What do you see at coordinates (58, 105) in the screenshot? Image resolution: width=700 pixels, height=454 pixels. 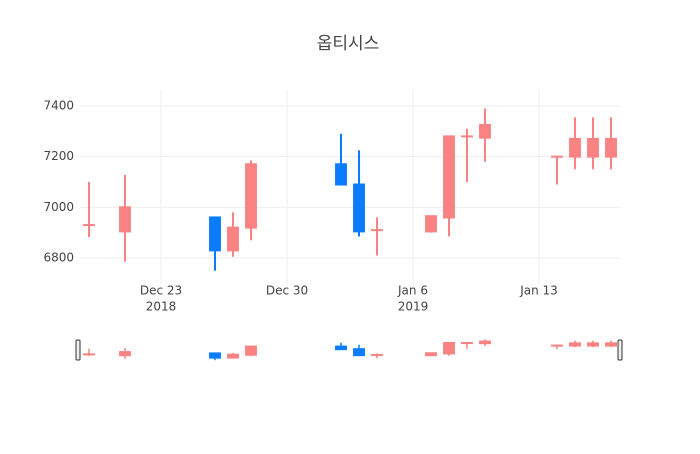 I see `y-tick-label: 7400` at bounding box center [58, 105].